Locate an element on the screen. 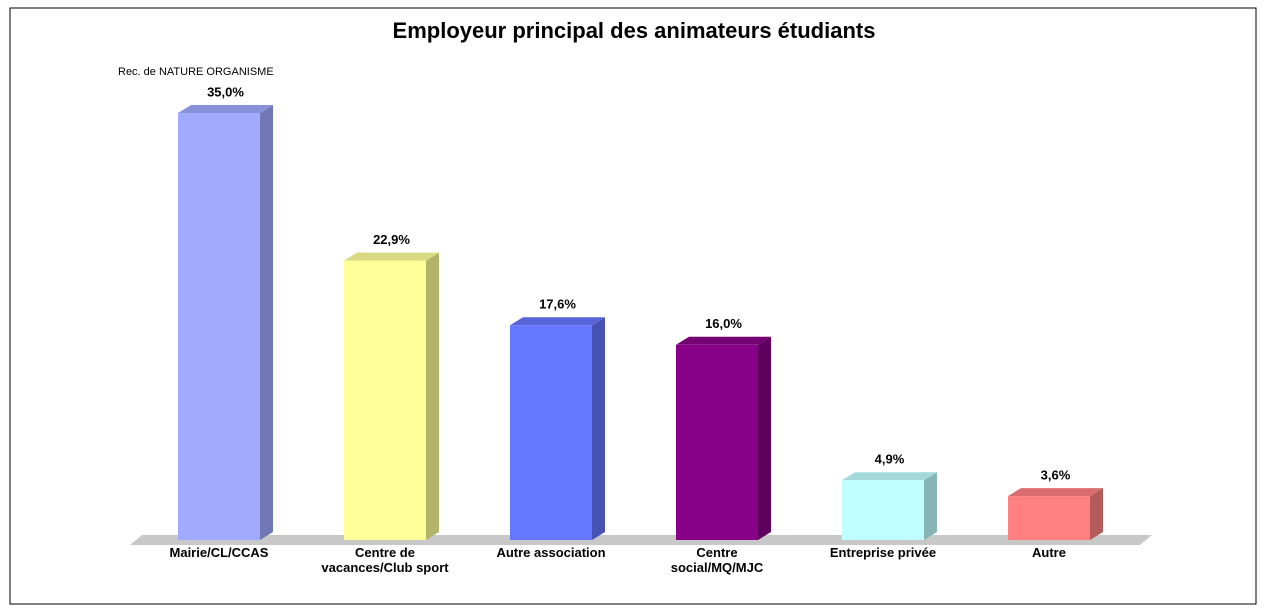 This screenshot has width=1267, height=611. x-tick-label: Centre social/MQ/MJC is located at coordinates (717, 560).